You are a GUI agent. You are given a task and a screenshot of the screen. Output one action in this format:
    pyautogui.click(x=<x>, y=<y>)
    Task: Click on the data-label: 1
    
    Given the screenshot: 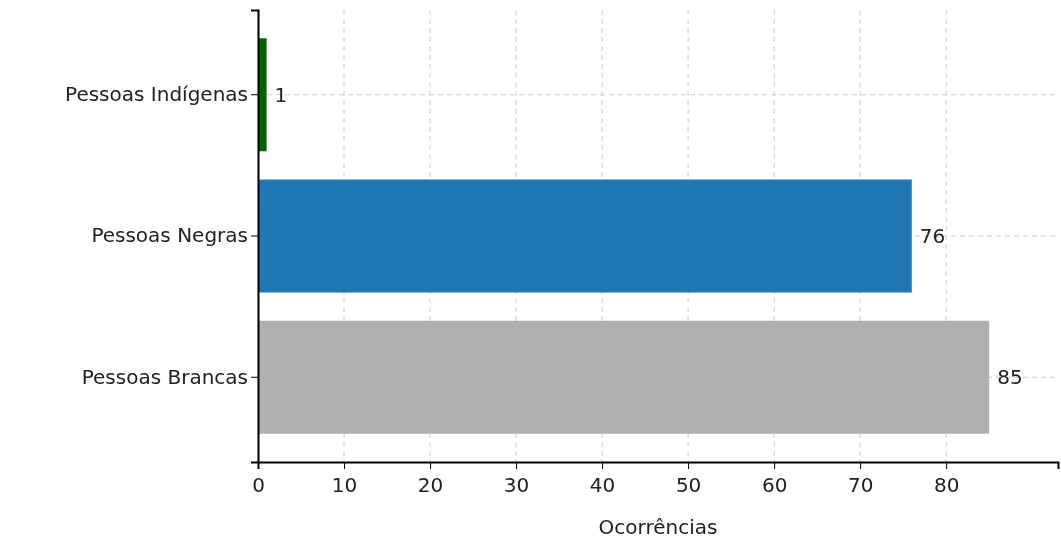 What is the action you would take?
    pyautogui.click(x=281, y=94)
    